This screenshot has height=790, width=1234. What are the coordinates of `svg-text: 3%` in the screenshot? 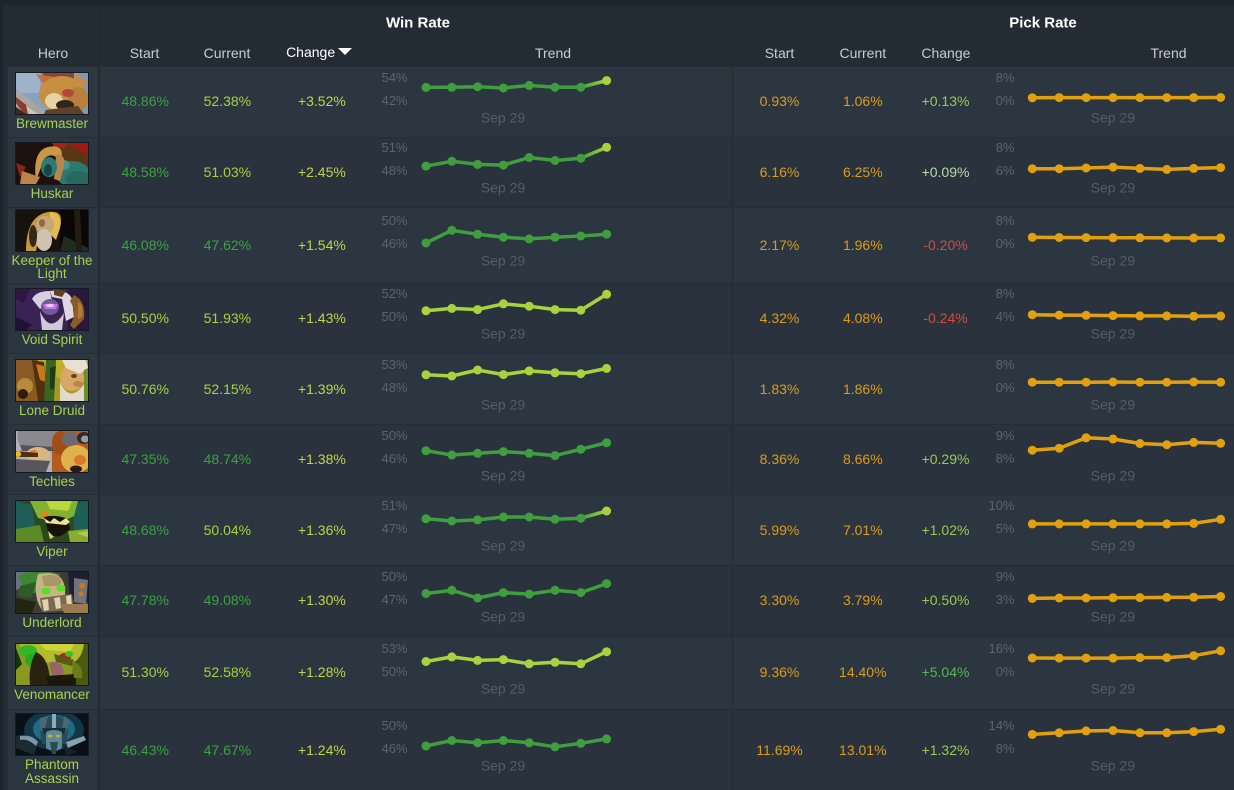 It's located at (1005, 599).